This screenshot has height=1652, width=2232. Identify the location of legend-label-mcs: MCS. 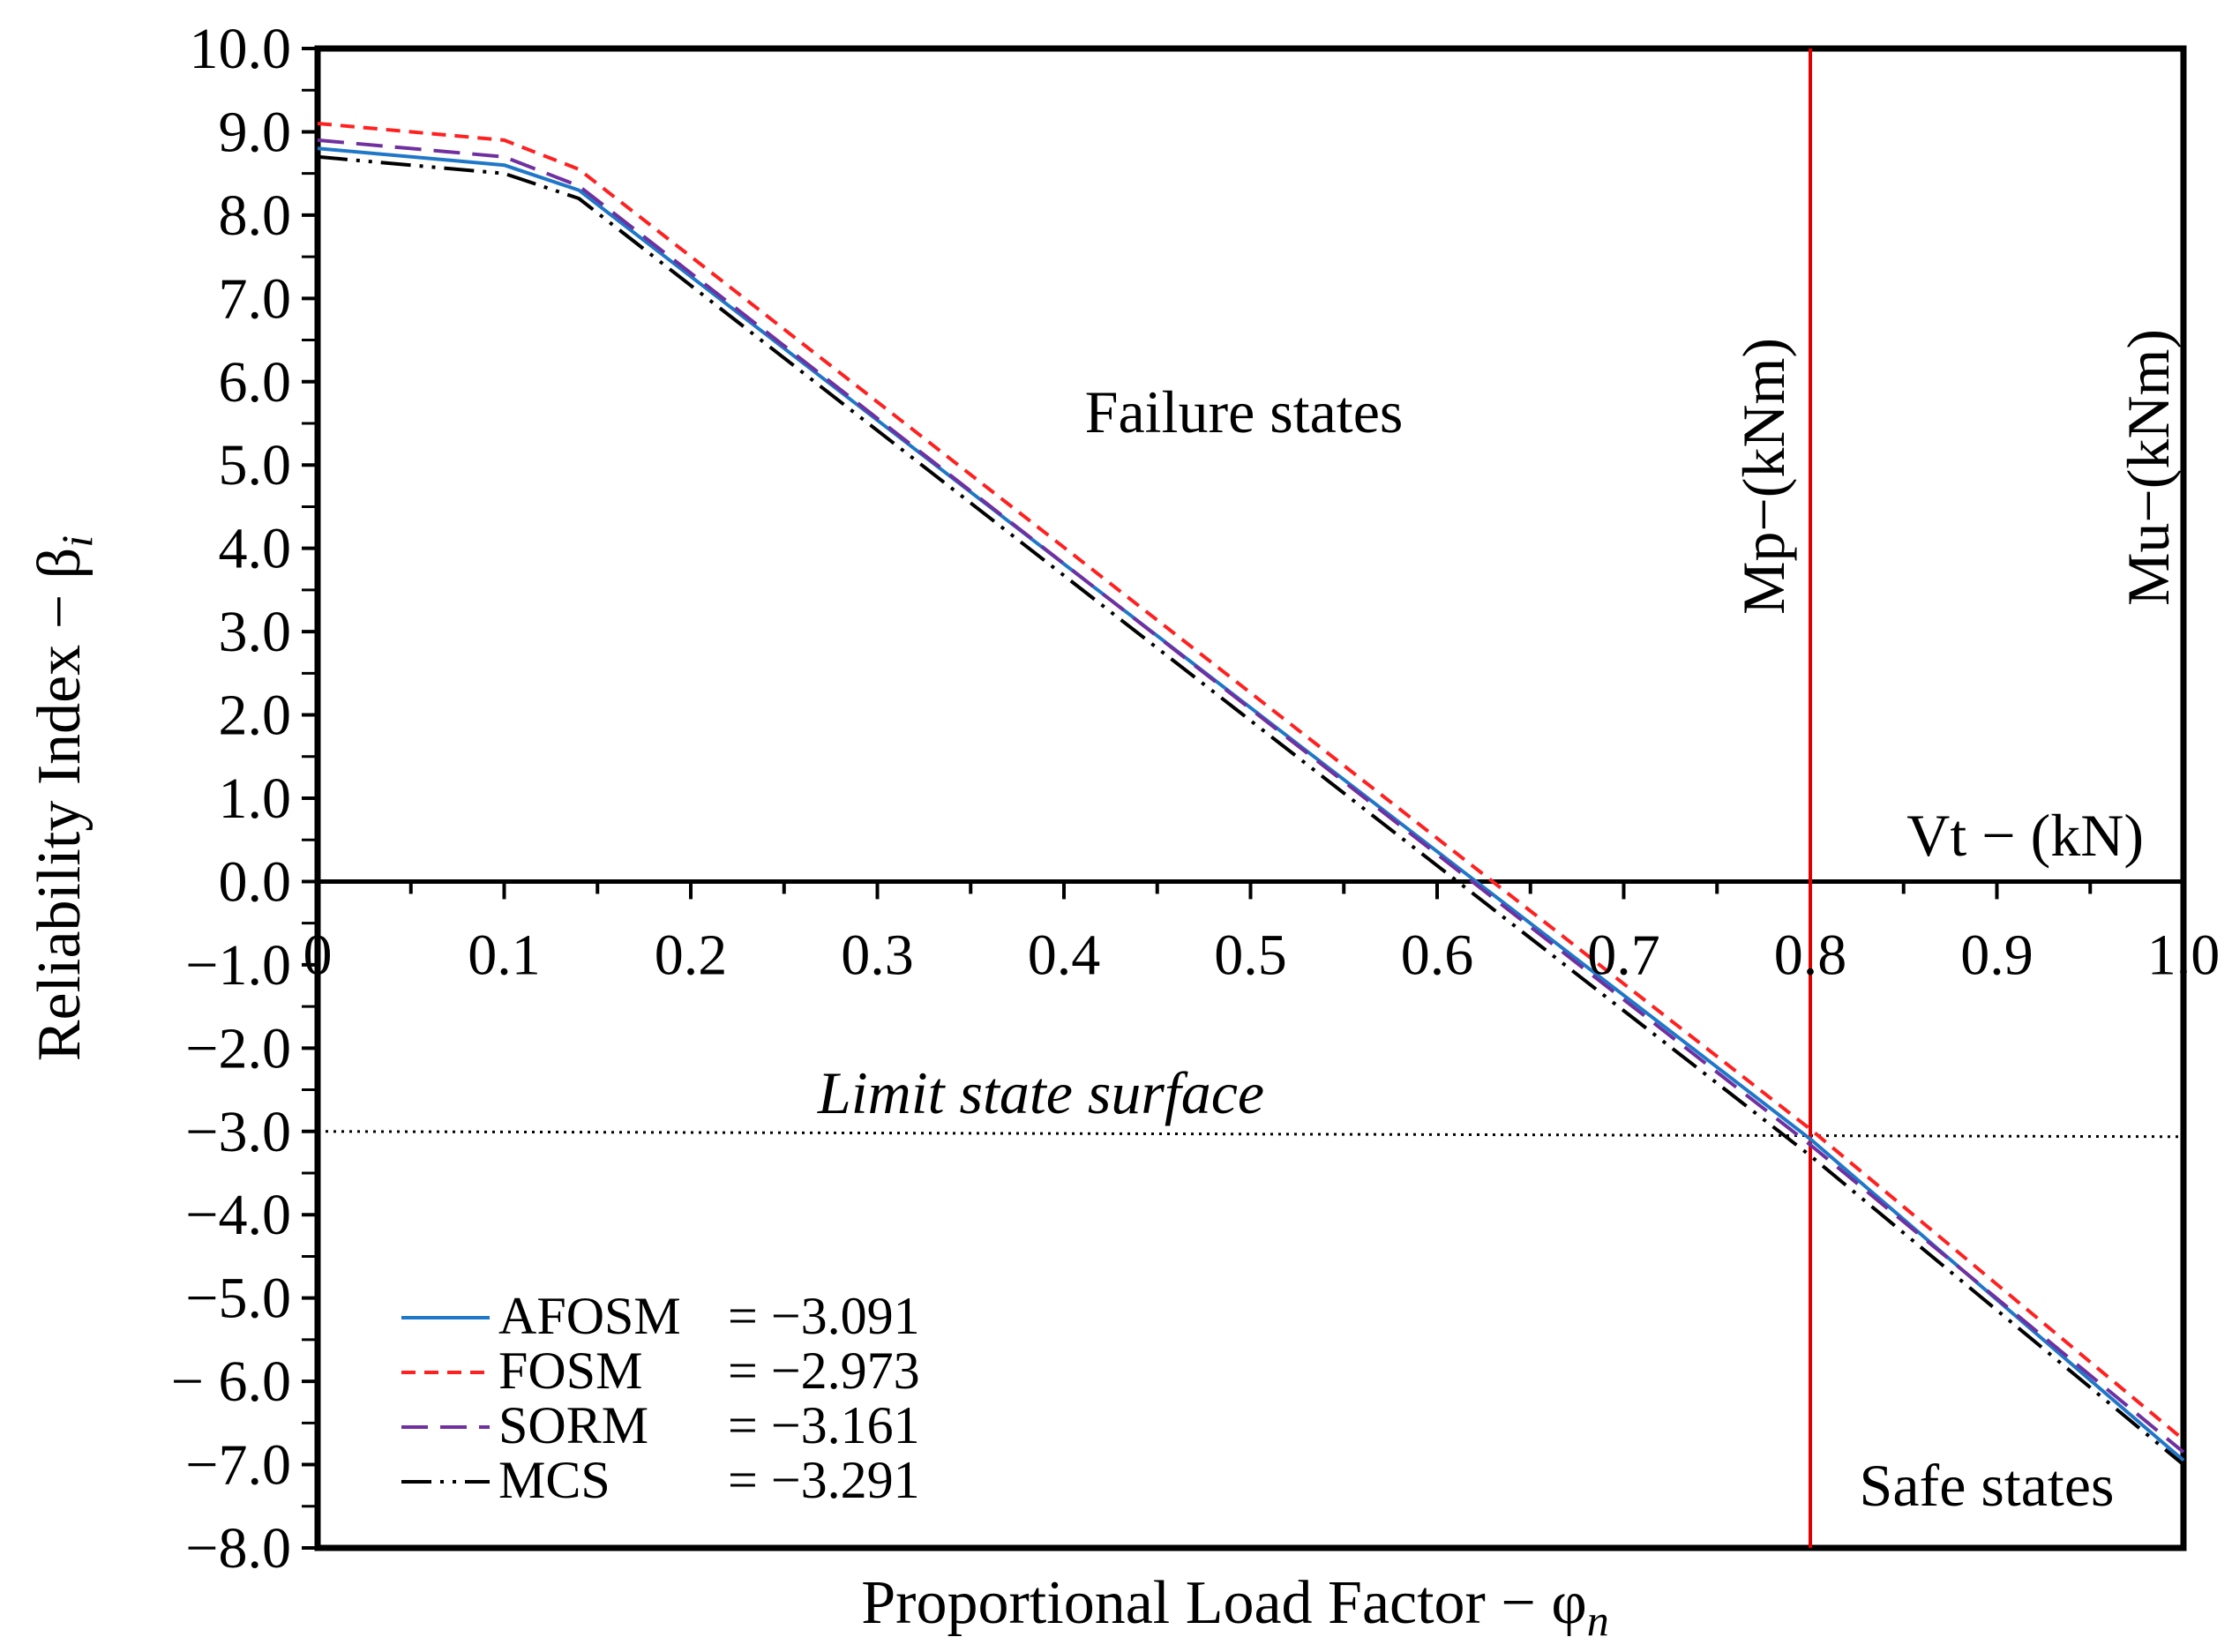
(554, 1480).